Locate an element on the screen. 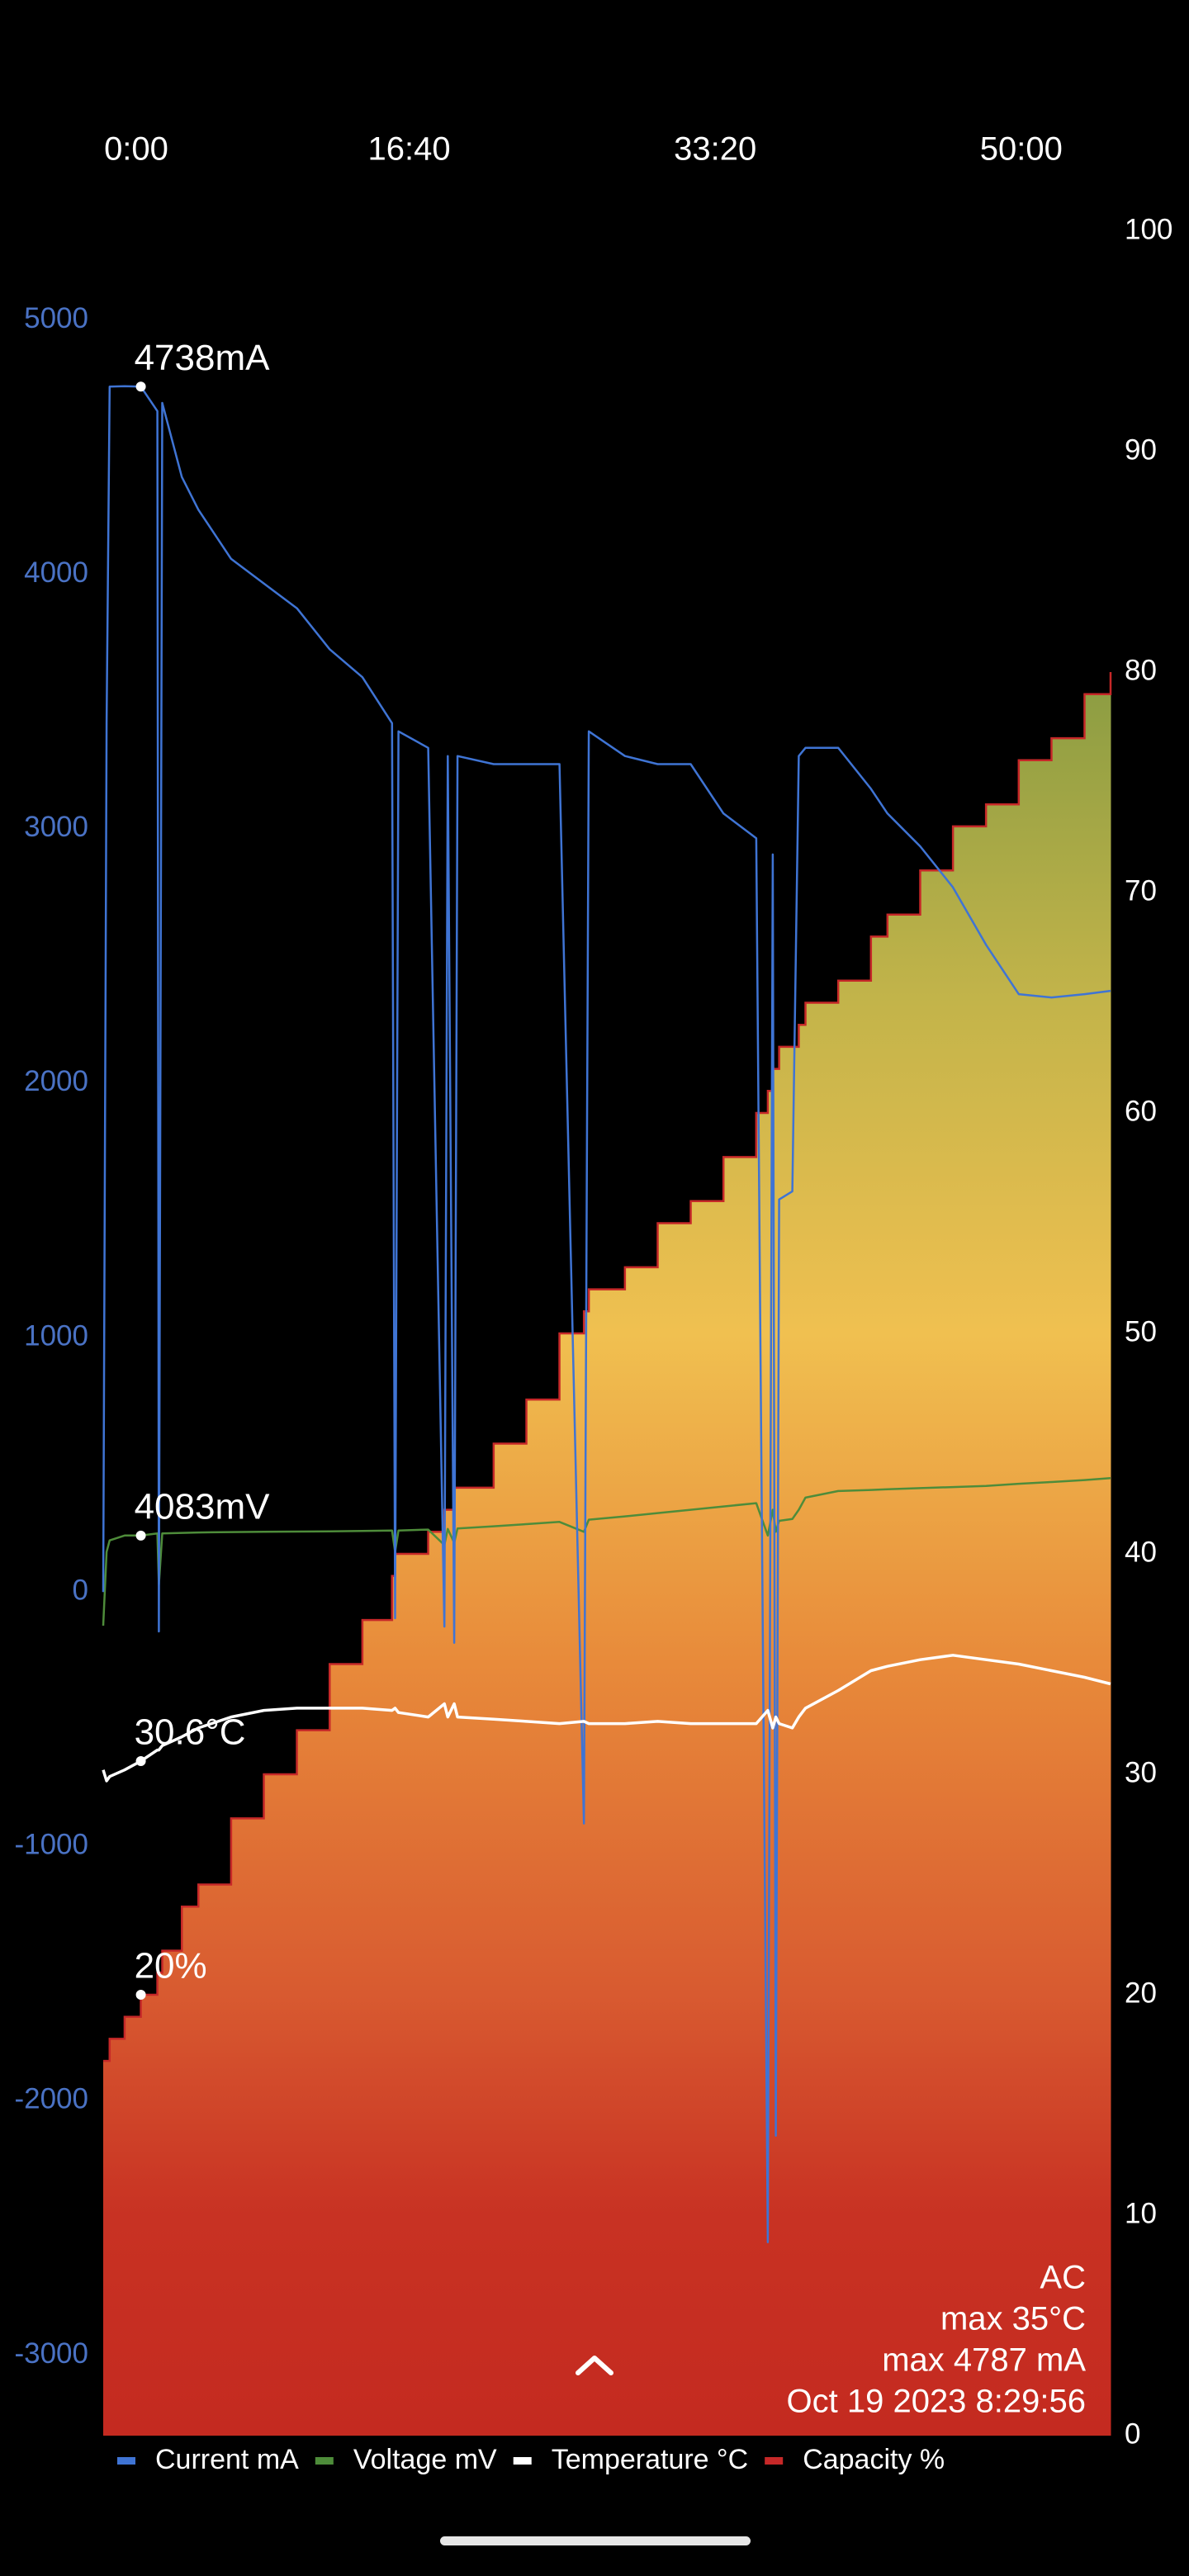  expand-chevron is located at coordinates (594, 2365).